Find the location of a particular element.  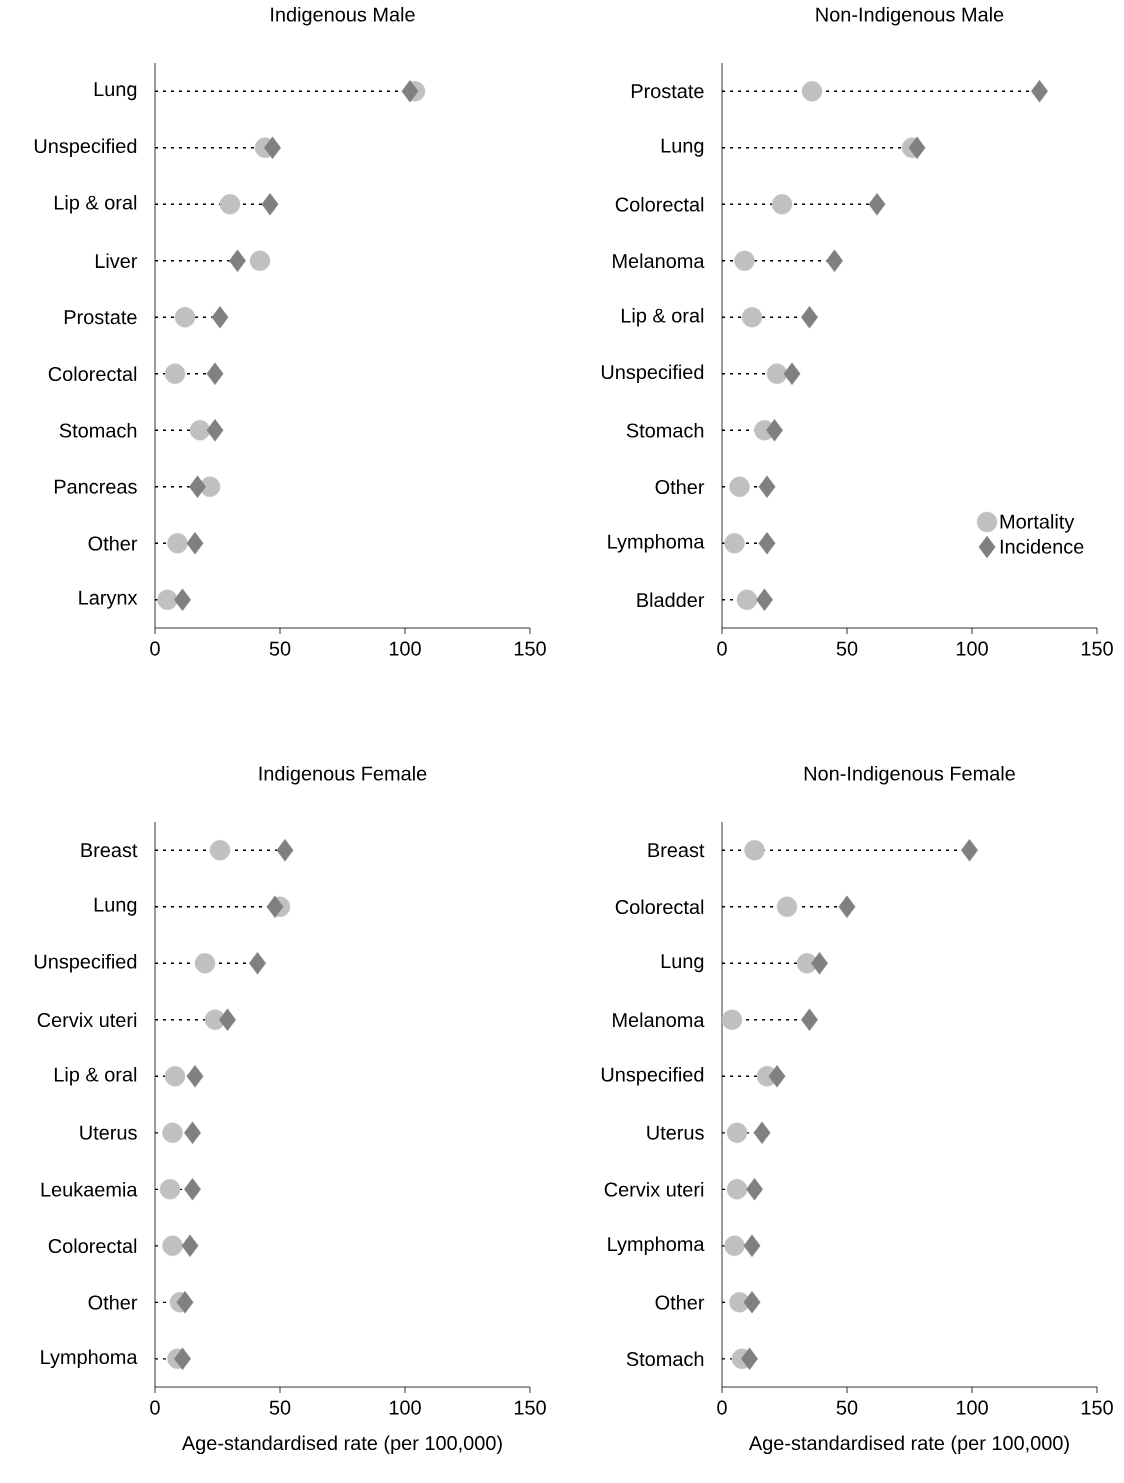

y-tick-label: Larynx is located at coordinates (108, 599).